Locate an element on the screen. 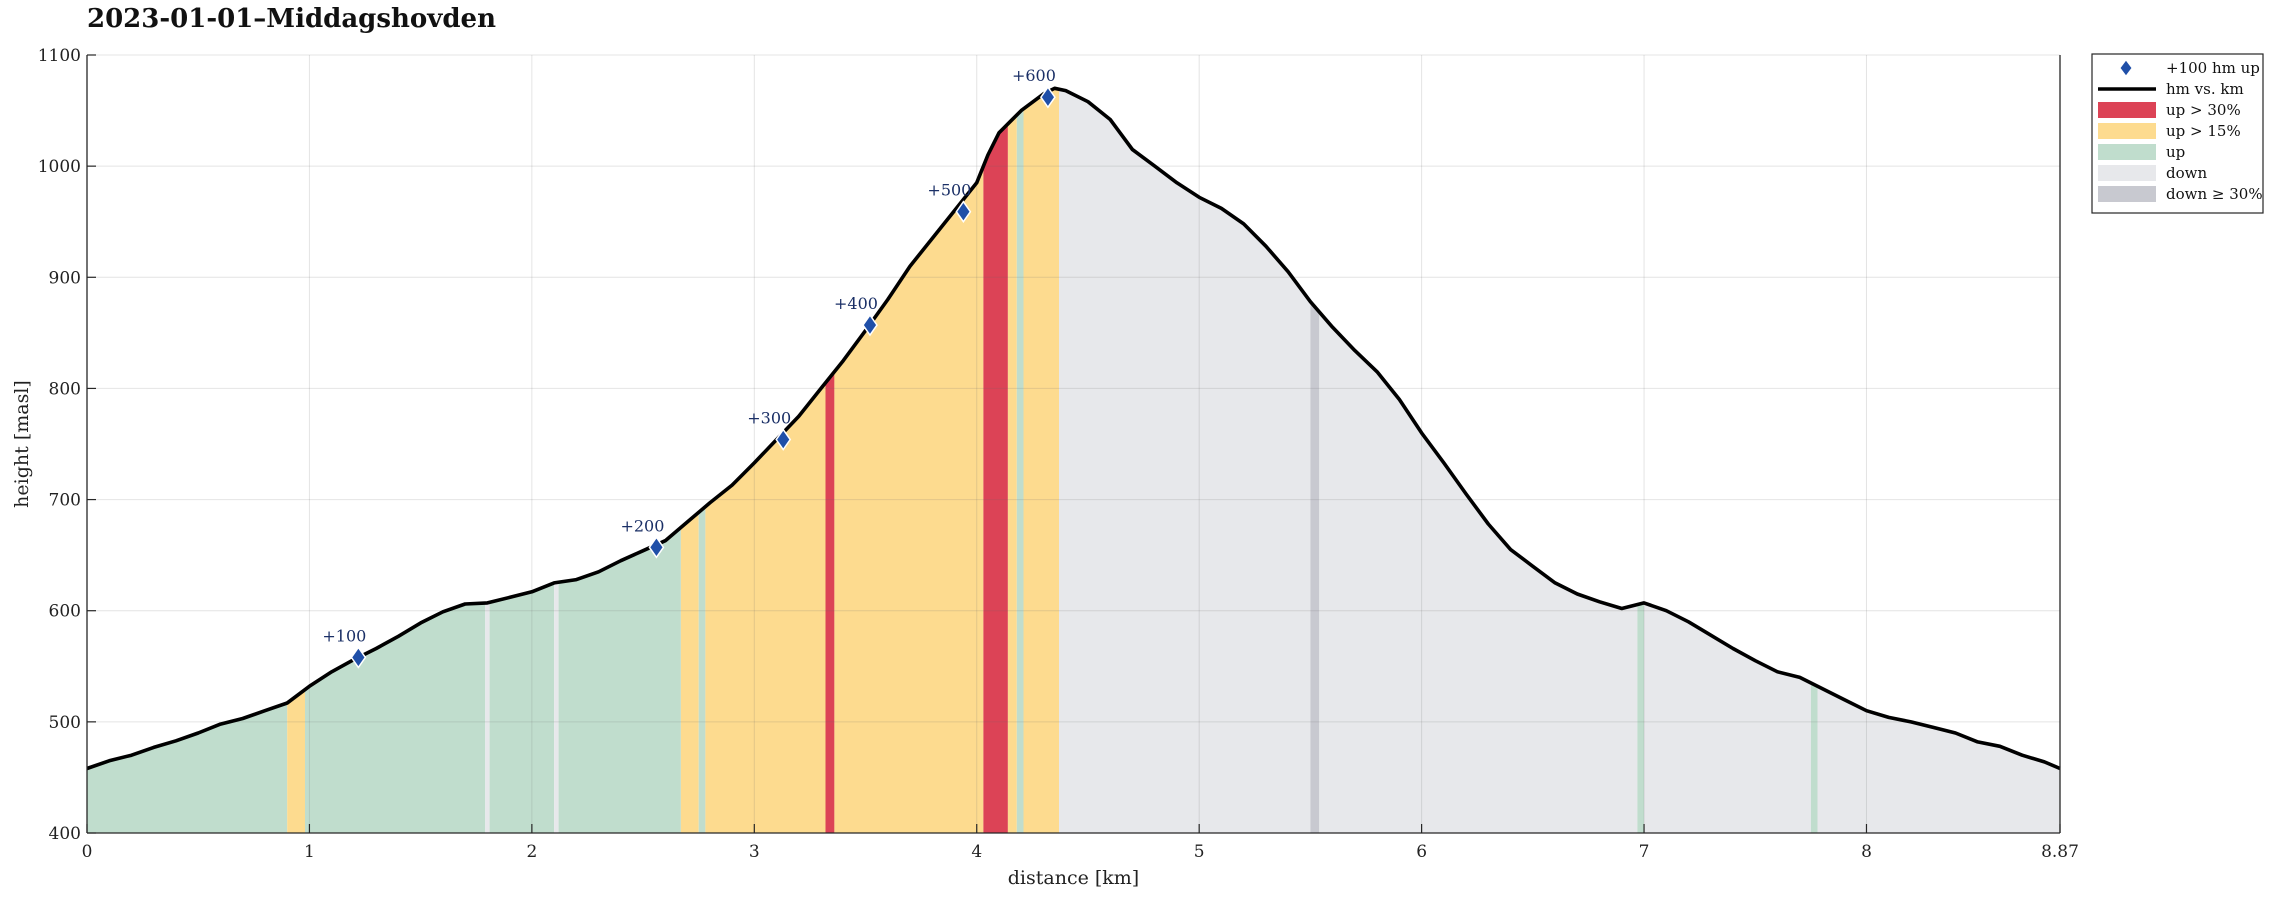 The width and height of the screenshot is (2277, 900). y-tick-label: 700 is located at coordinates (65, 501).